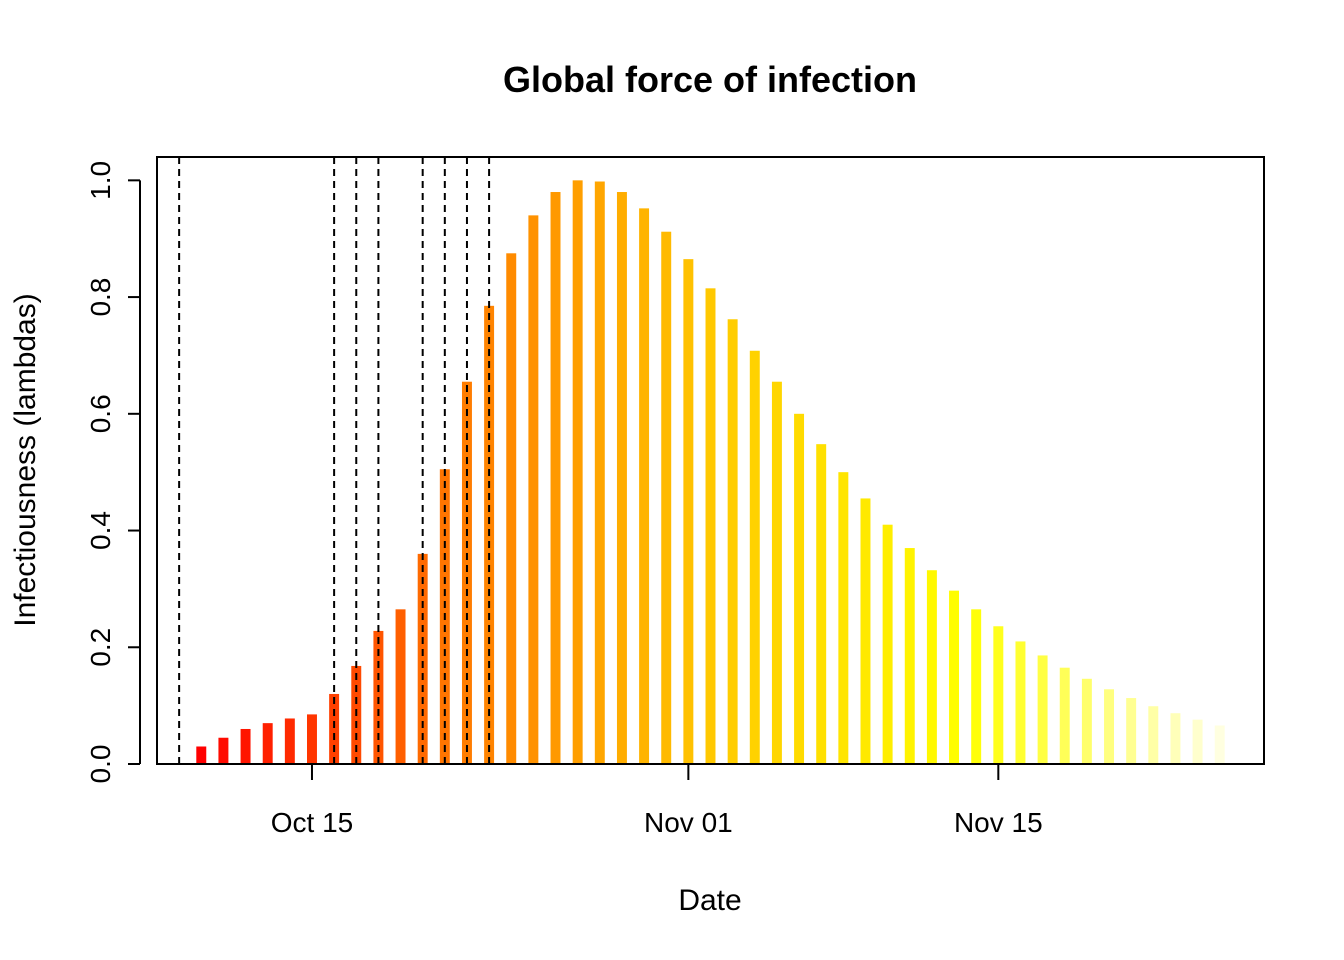  What do you see at coordinates (100, 647) in the screenshot?
I see `y-tick-label: 0.2` at bounding box center [100, 647].